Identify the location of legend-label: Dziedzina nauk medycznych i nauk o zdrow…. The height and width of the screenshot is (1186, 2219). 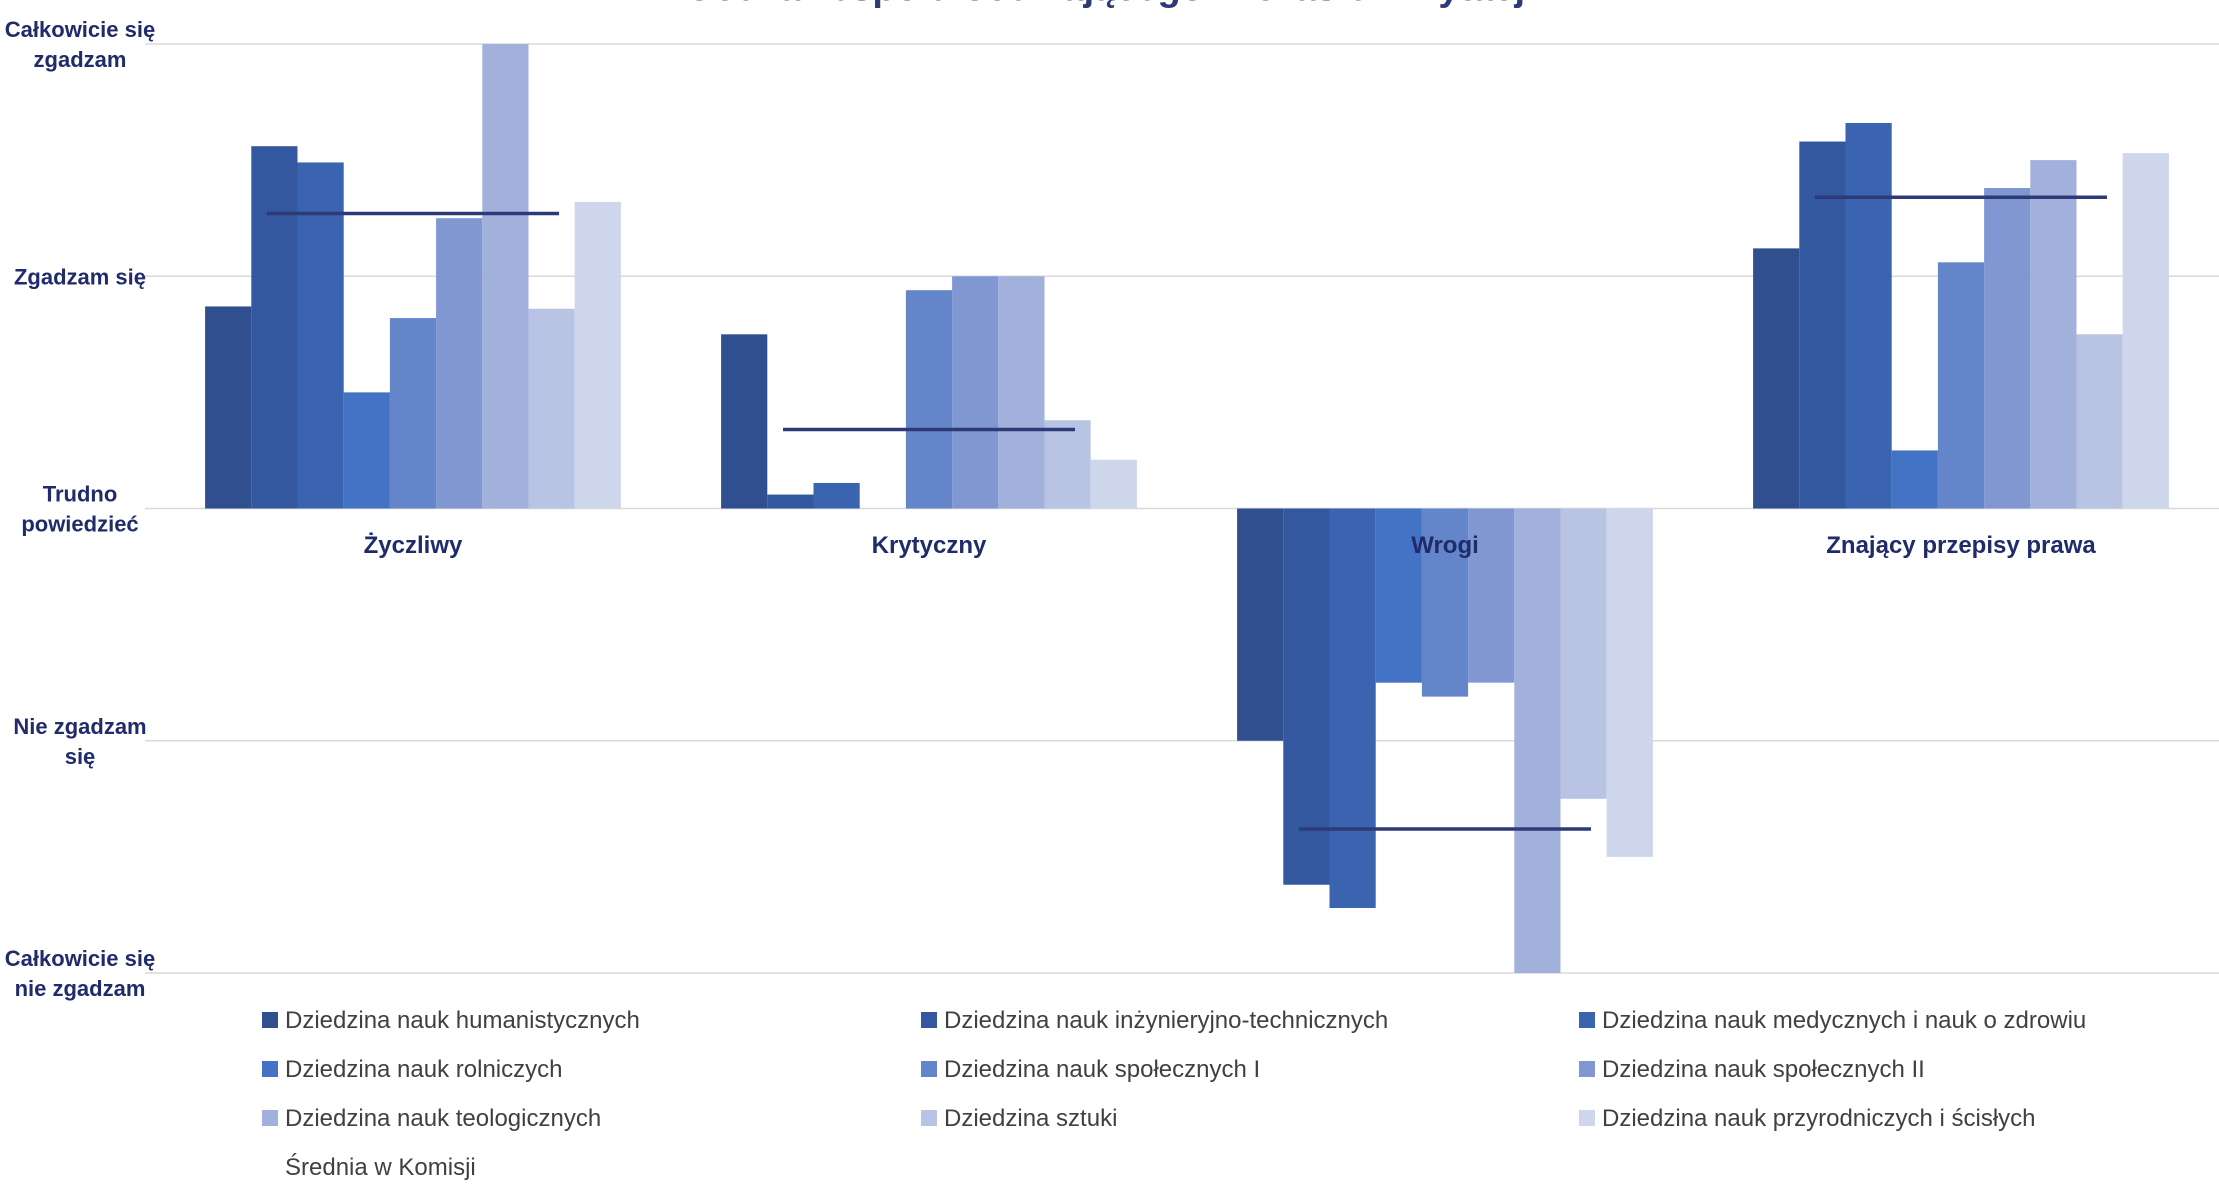
(1844, 1020).